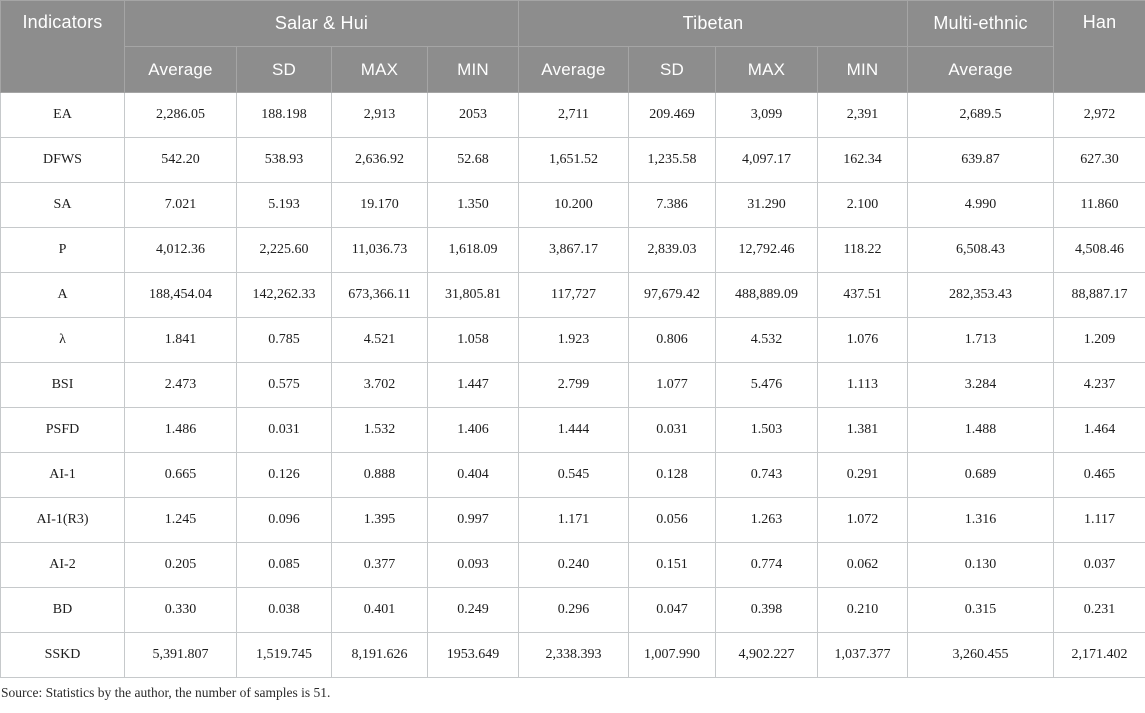  What do you see at coordinates (473, 115) in the screenshot?
I see `value-cell: 2053` at bounding box center [473, 115].